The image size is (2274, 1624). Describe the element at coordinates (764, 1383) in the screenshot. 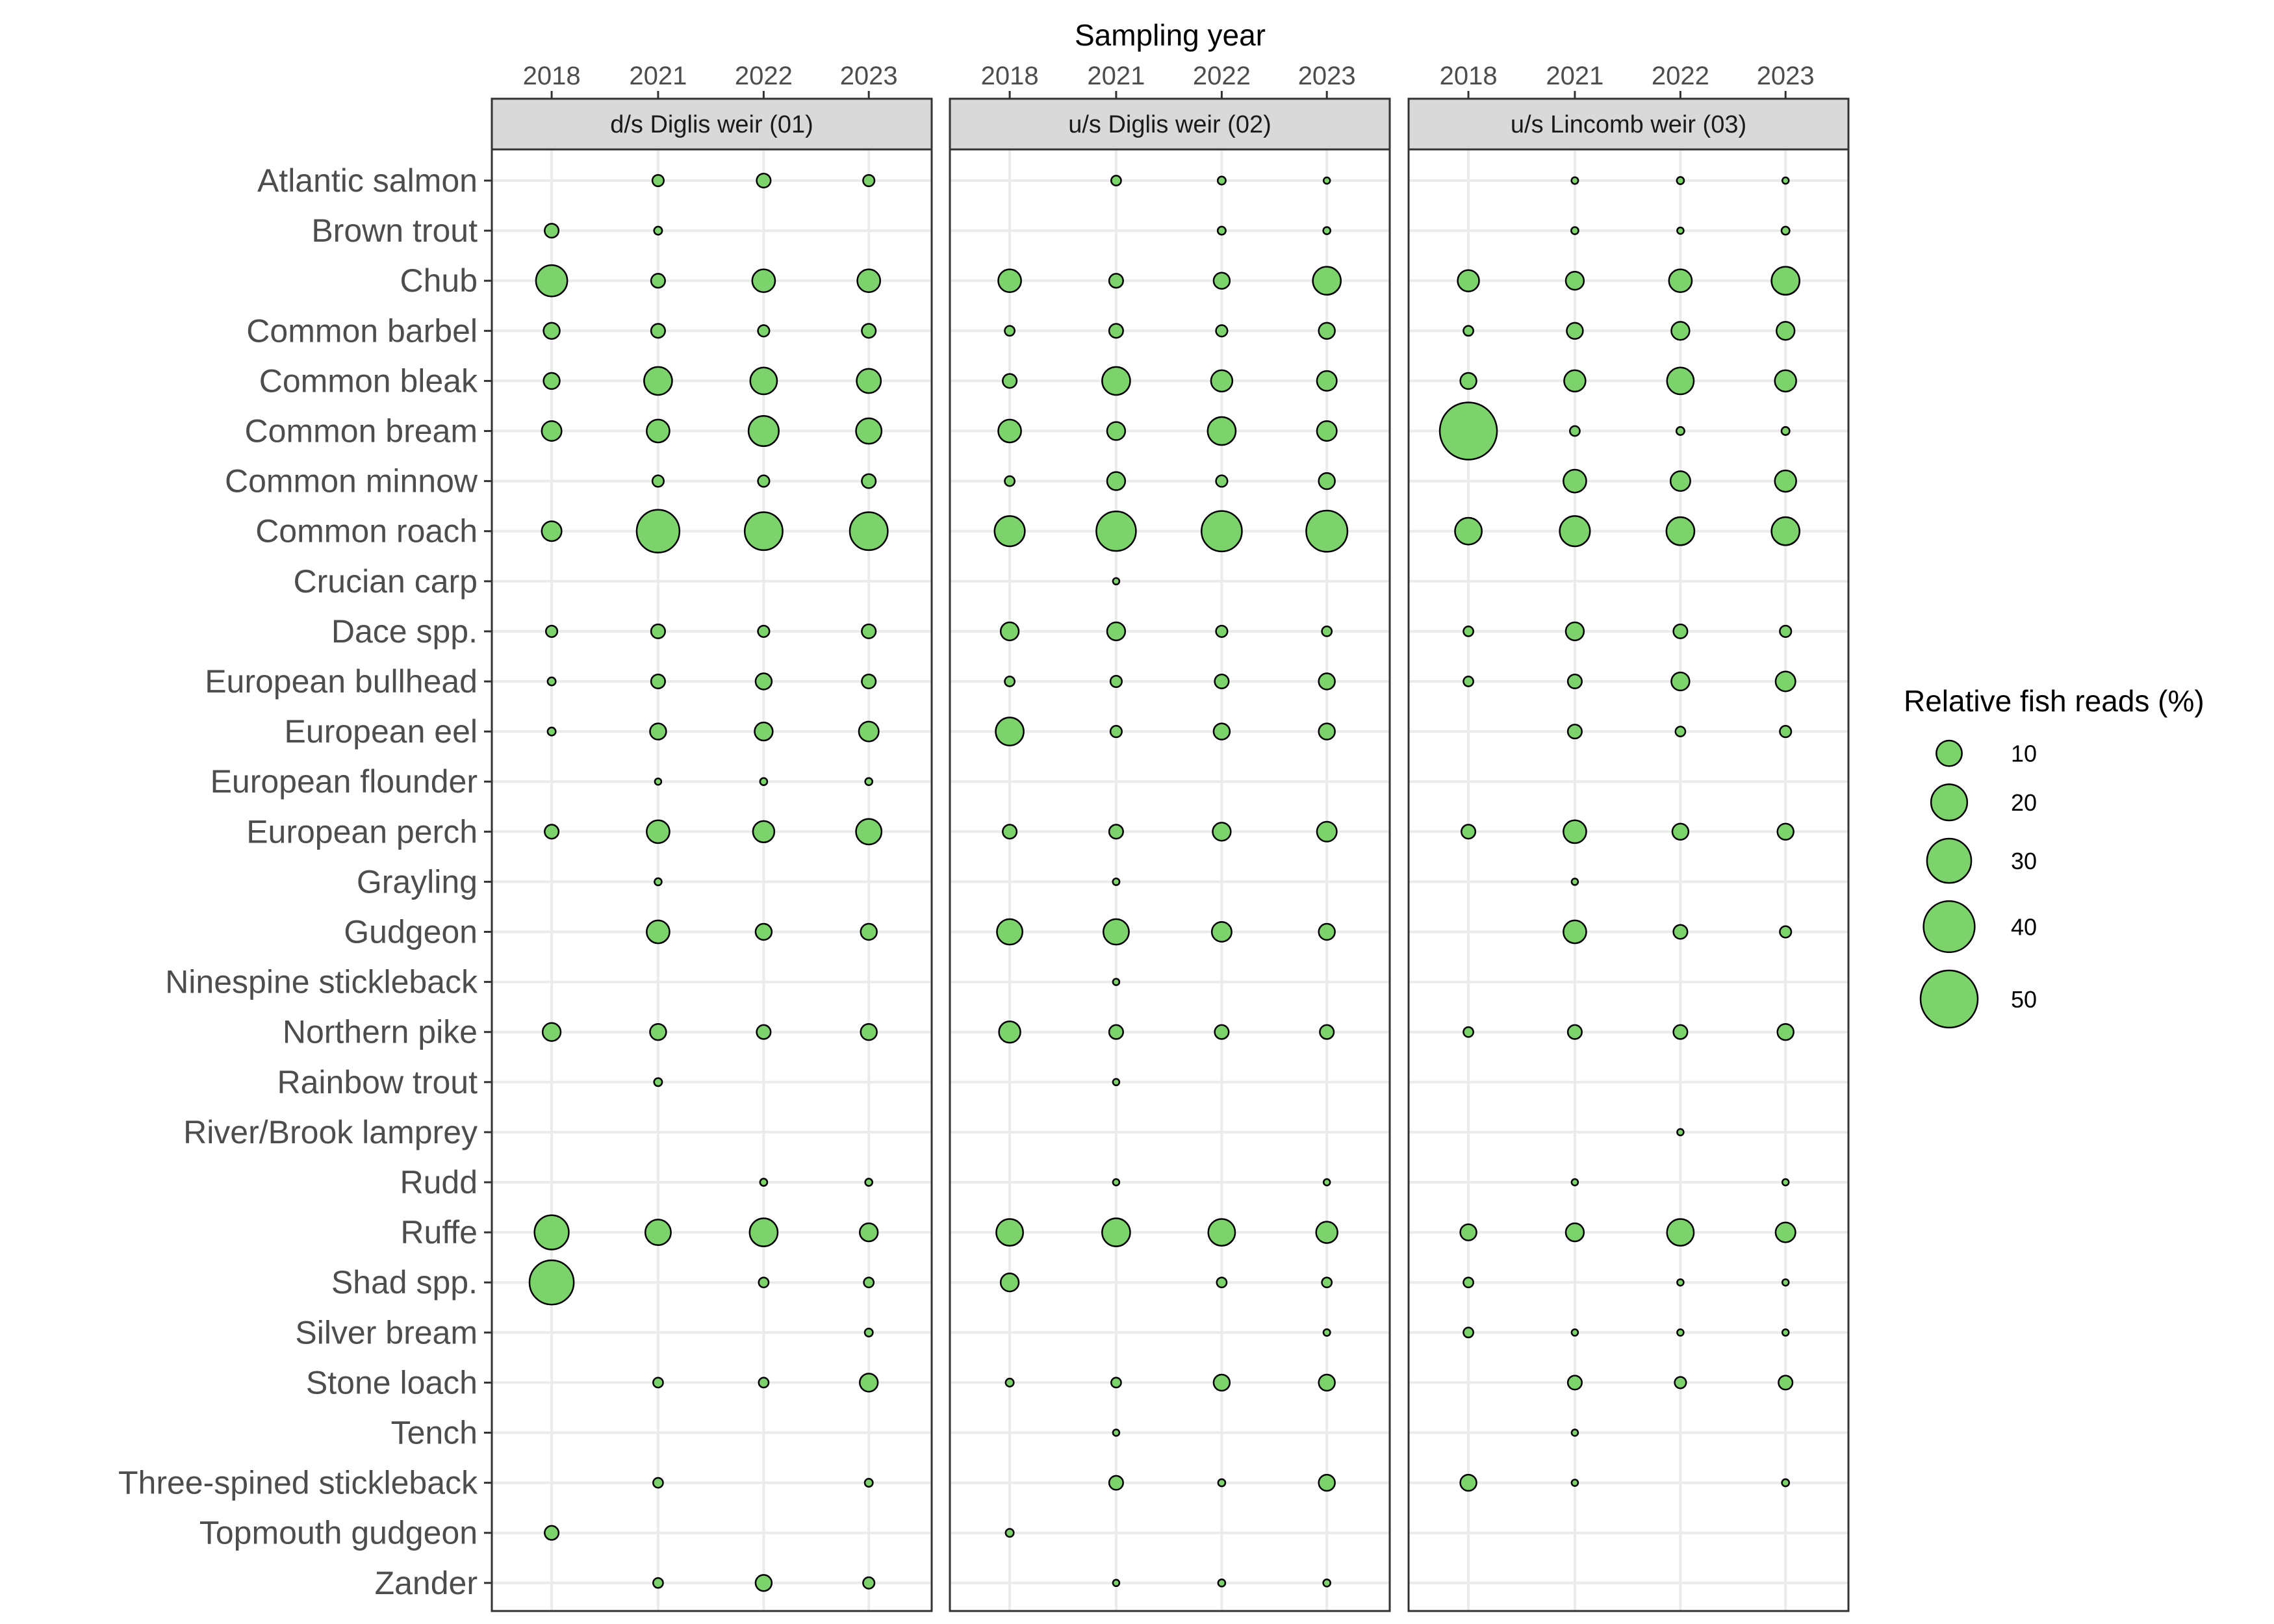

I see `facet-1-bubble-stone-loach-2022` at that location.